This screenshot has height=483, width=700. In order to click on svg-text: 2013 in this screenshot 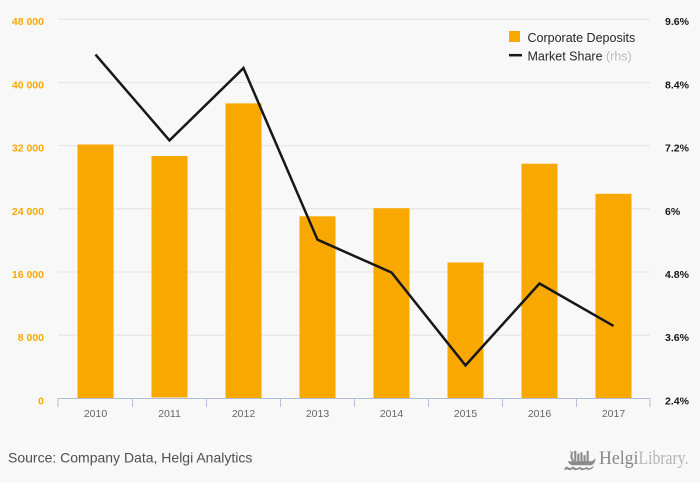, I will do `click(318, 414)`.